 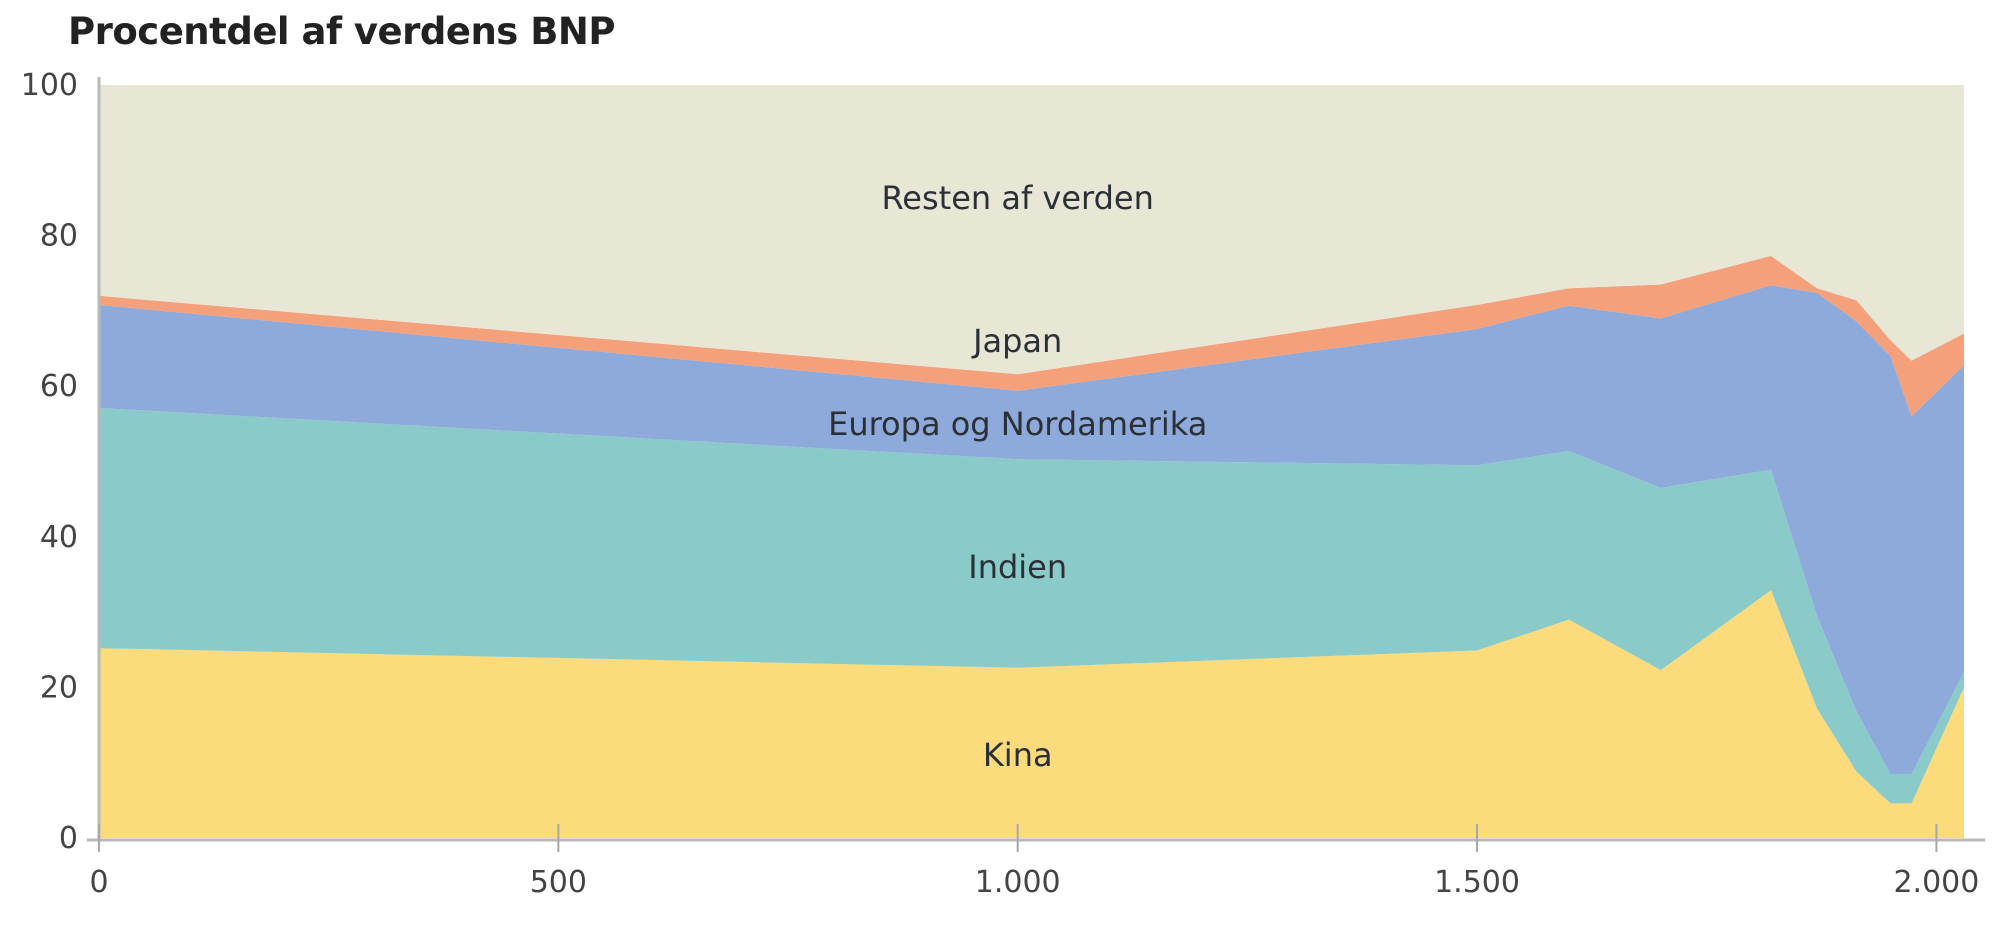 I want to click on y-tick-label: 60, so click(x=59, y=386).